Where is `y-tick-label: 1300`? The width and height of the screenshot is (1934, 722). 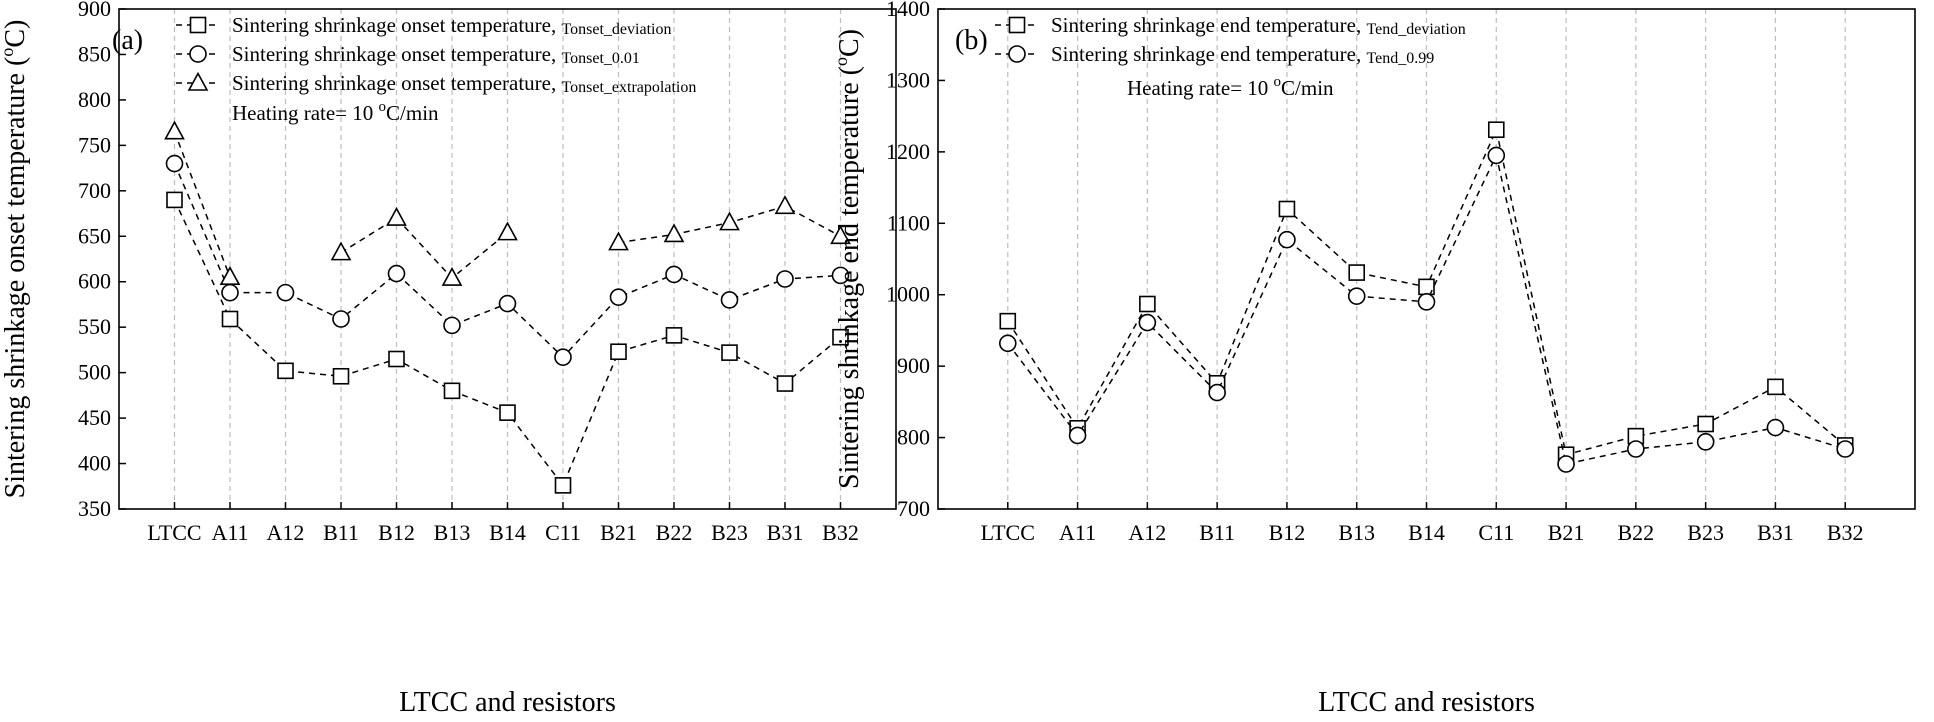 y-tick-label: 1300 is located at coordinates (908, 79).